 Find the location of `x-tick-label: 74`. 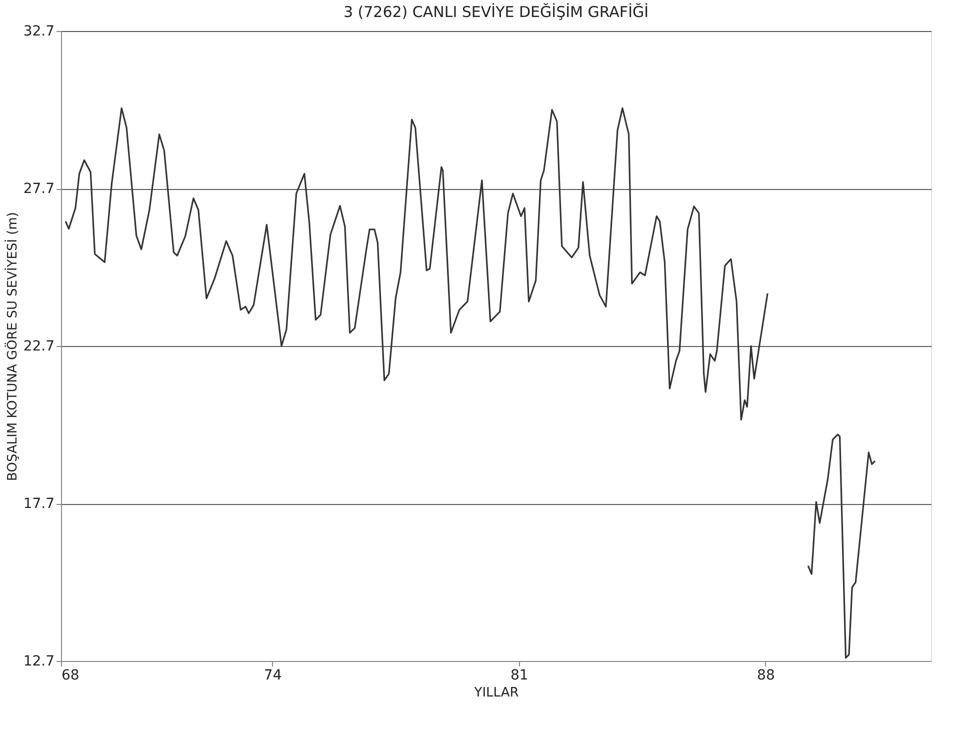

x-tick-label: 74 is located at coordinates (273, 676).